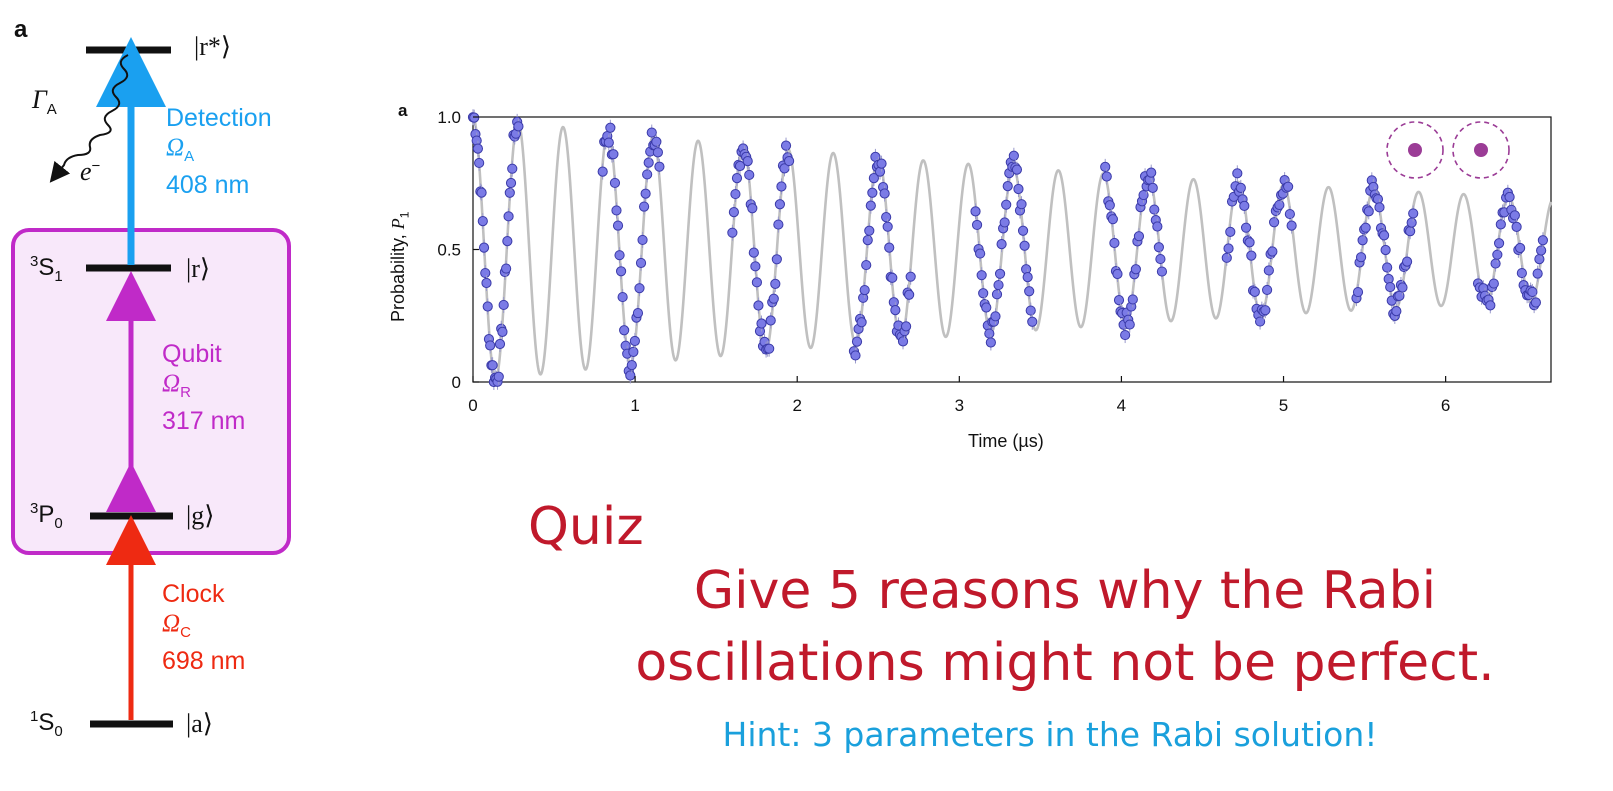 The image size is (1613, 791). I want to click on x-tick-label: 4, so click(1121, 405).